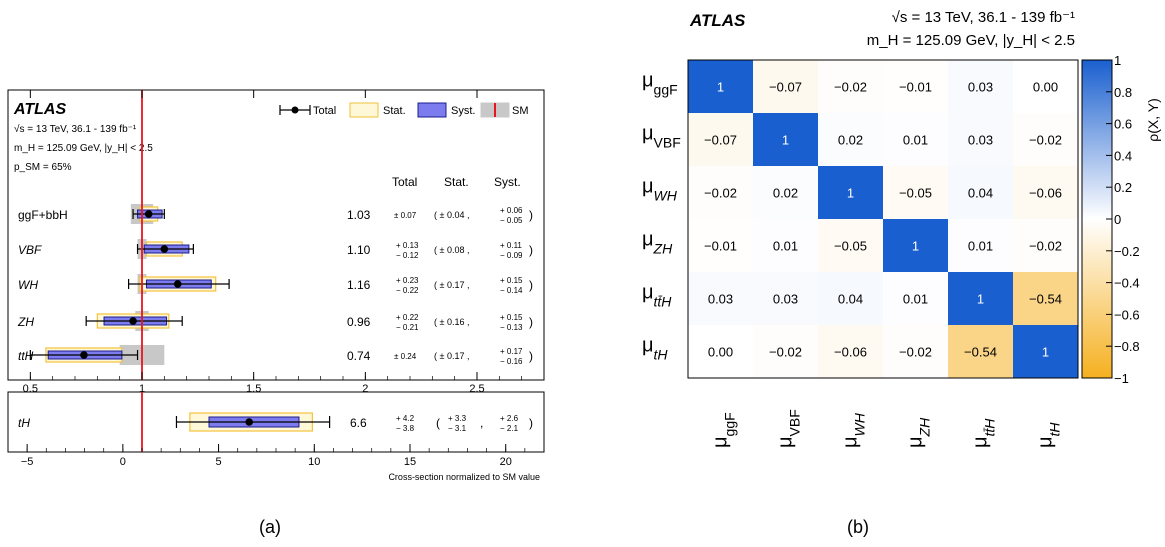  Describe the element at coordinates (30, 389) in the screenshot. I see `x-tick-label: 0.5` at that location.